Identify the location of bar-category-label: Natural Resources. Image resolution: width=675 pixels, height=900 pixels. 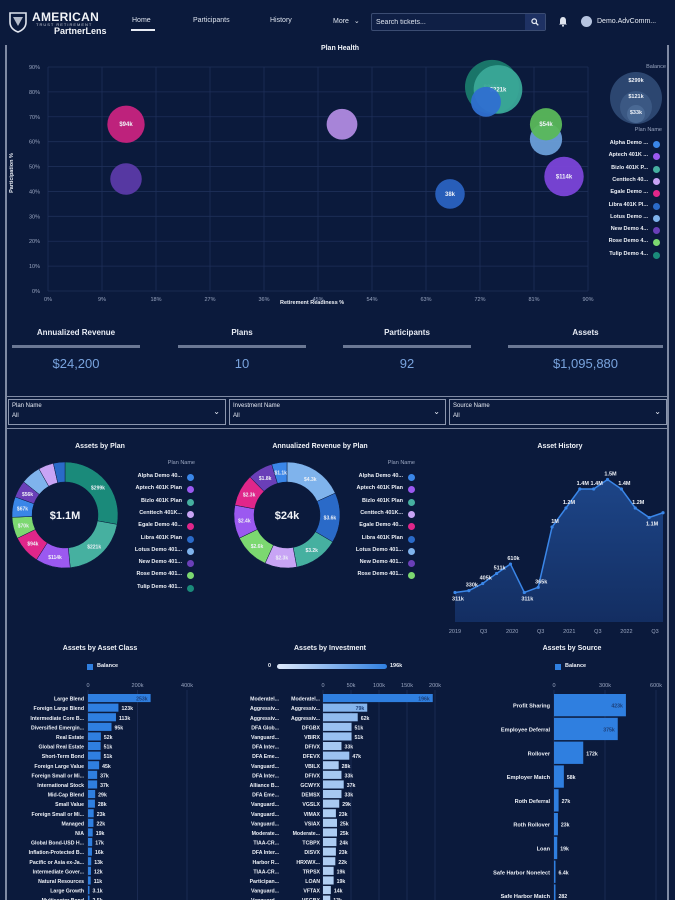
(61, 882).